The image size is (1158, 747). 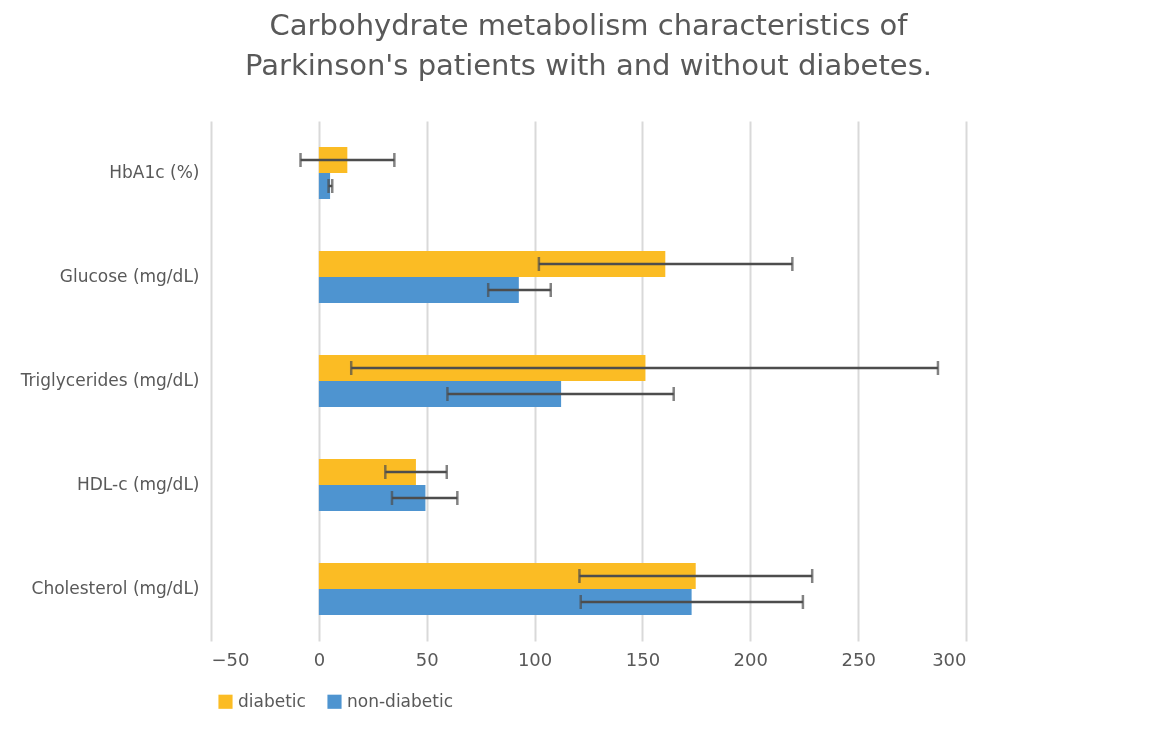 What do you see at coordinates (535, 659) in the screenshot?
I see `x-tick-label: 100` at bounding box center [535, 659].